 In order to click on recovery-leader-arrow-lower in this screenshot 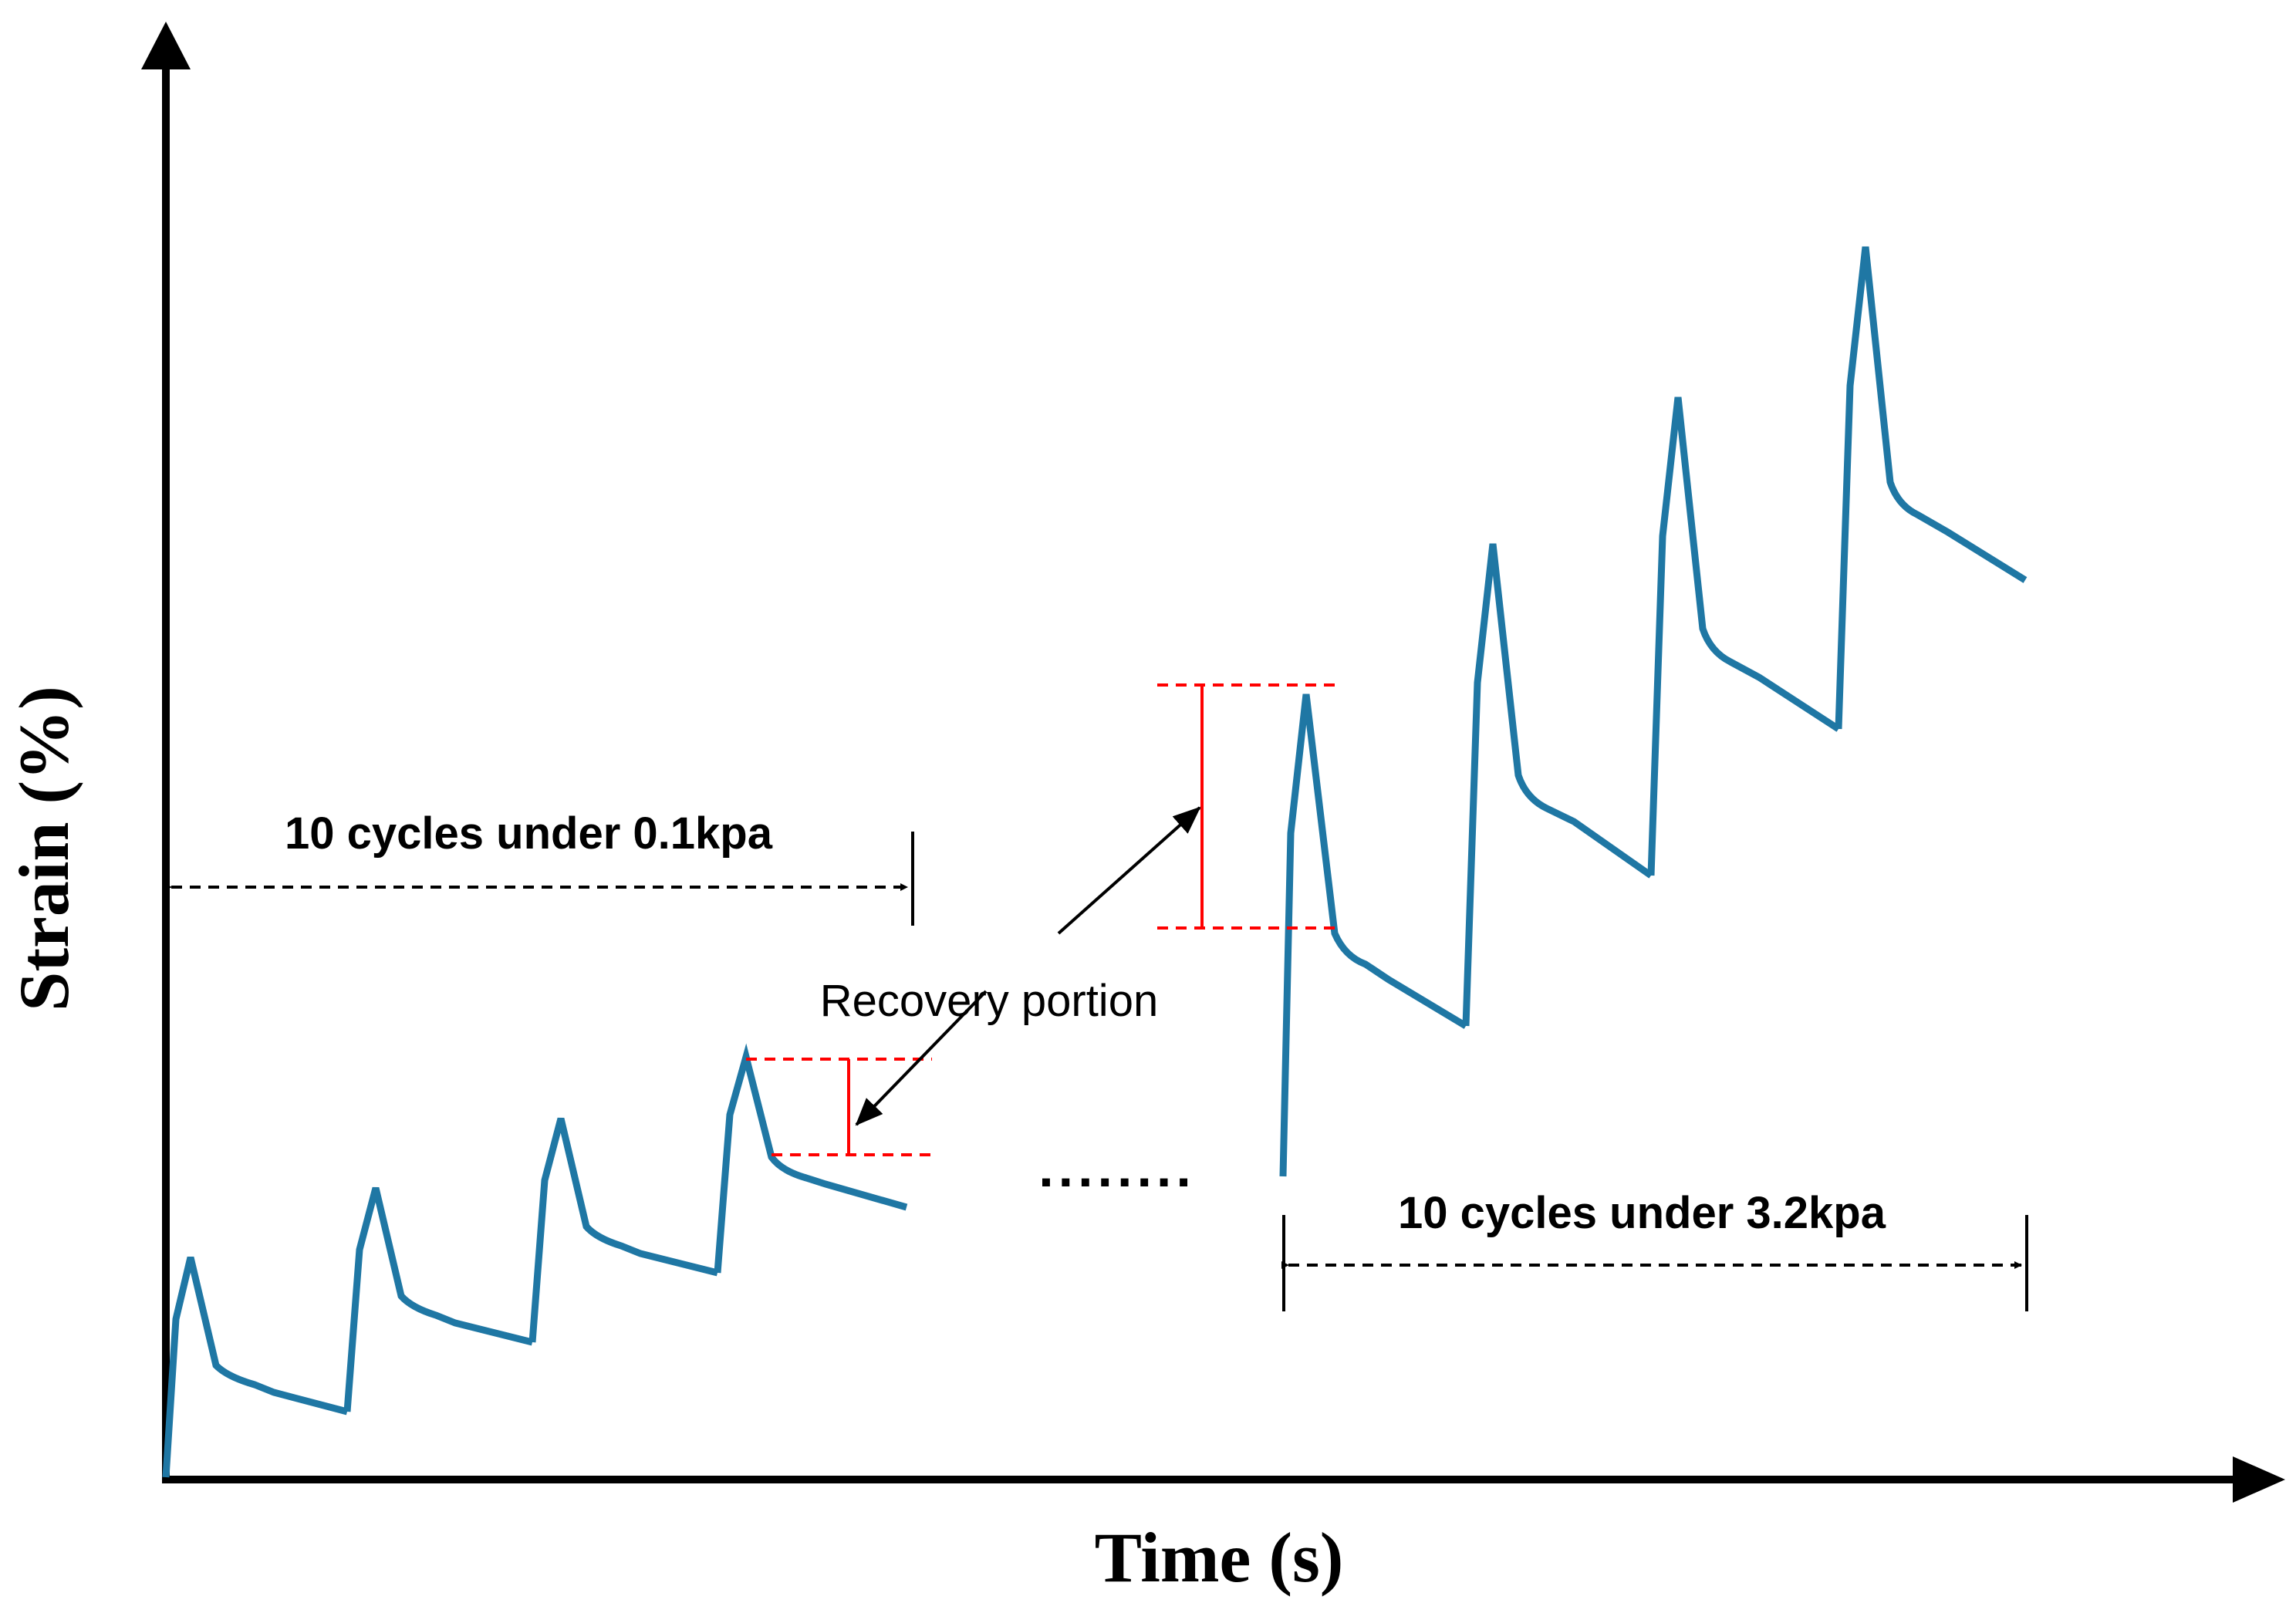, I will do `click(921, 1058)`.